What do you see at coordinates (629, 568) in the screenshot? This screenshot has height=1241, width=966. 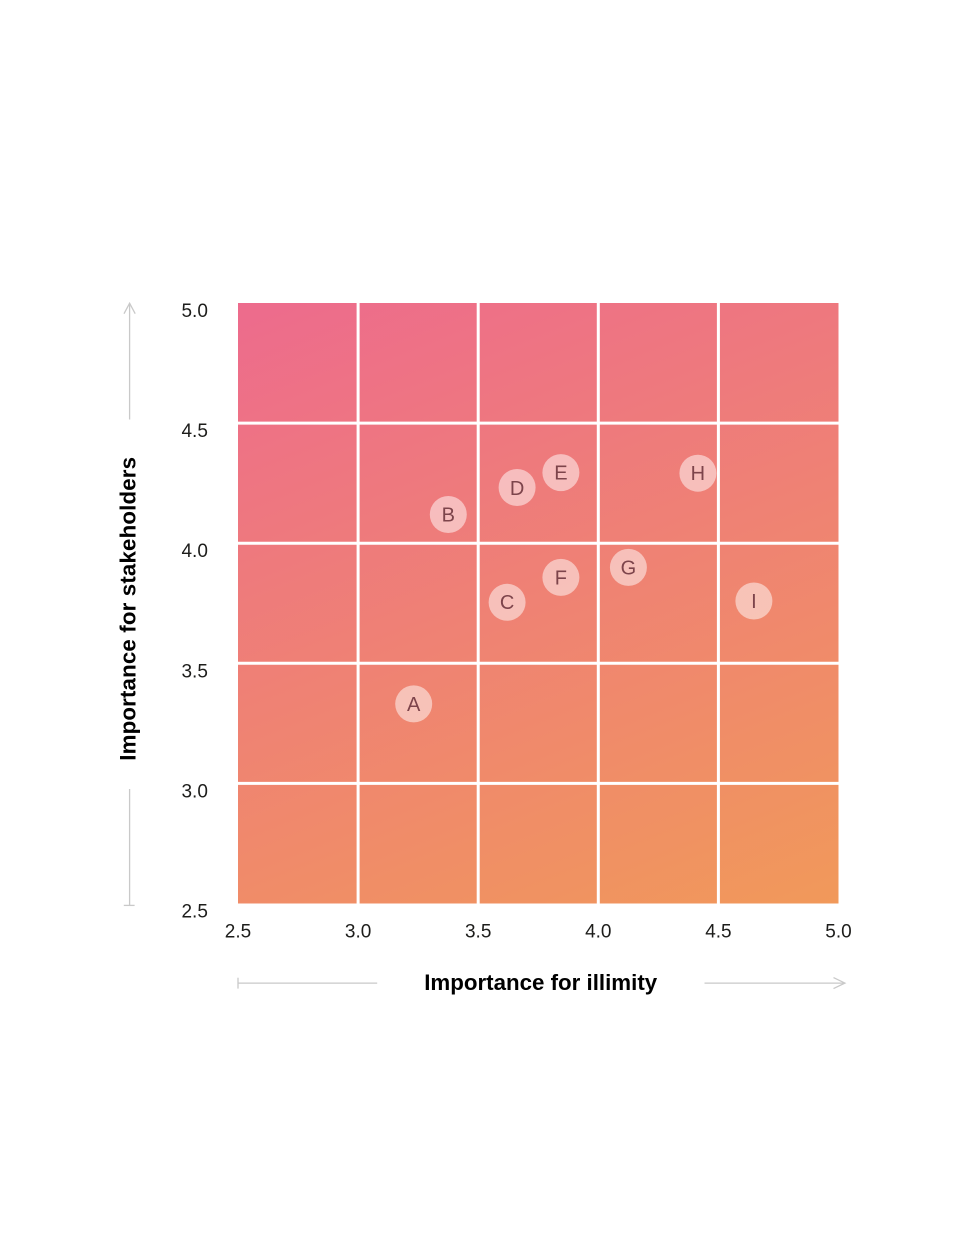 I see `svg-text: G` at bounding box center [629, 568].